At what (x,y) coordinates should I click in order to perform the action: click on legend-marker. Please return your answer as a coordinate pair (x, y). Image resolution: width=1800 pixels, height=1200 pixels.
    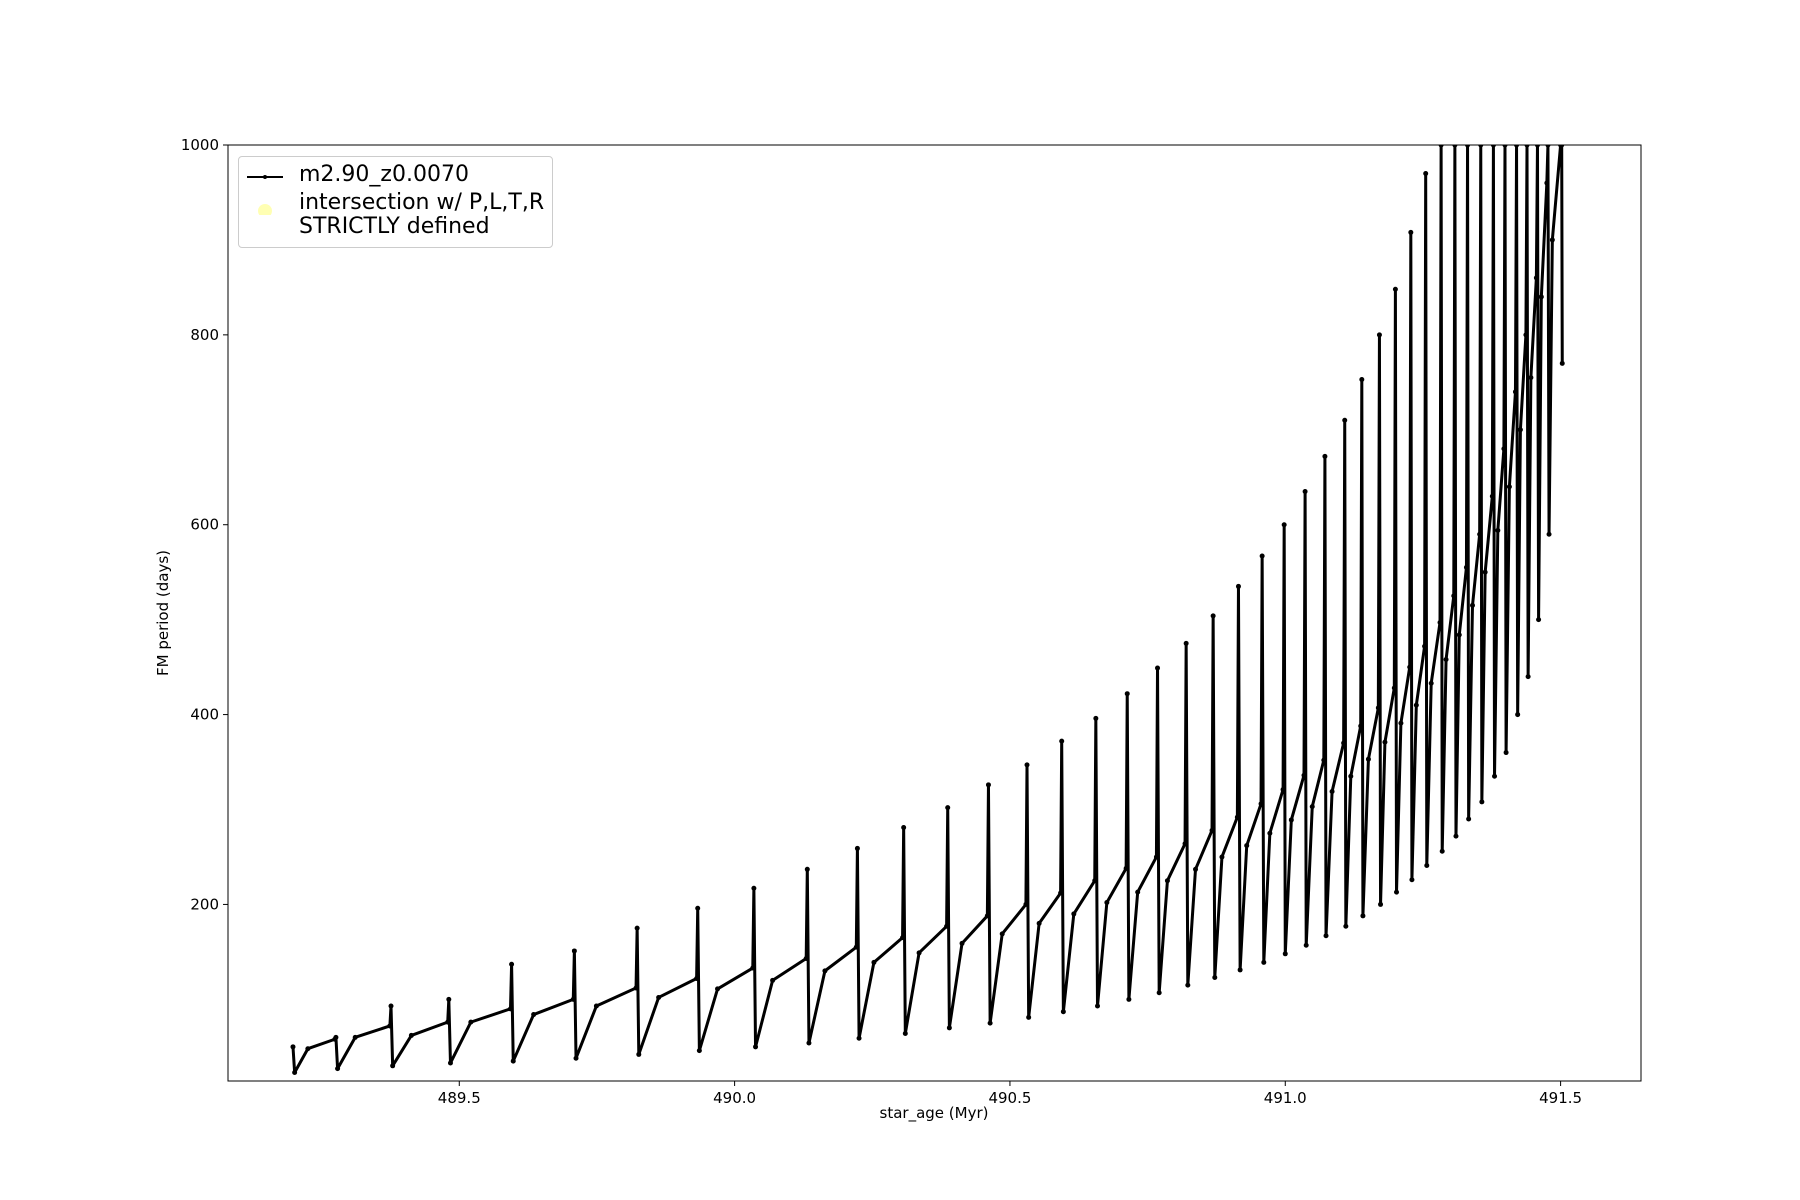
    Looking at the image, I should click on (265, 177).